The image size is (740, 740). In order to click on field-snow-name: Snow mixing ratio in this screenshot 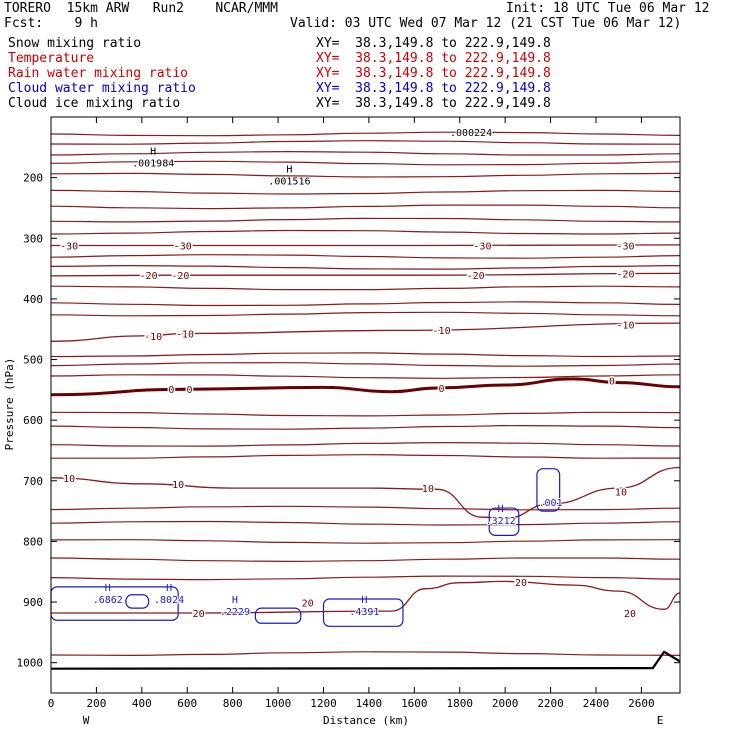, I will do `click(75, 43)`.